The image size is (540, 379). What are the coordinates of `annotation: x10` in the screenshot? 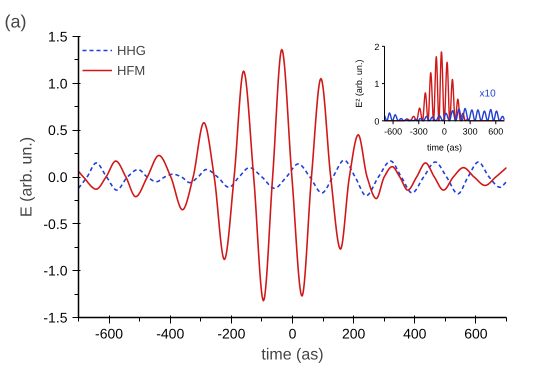 It's located at (488, 94).